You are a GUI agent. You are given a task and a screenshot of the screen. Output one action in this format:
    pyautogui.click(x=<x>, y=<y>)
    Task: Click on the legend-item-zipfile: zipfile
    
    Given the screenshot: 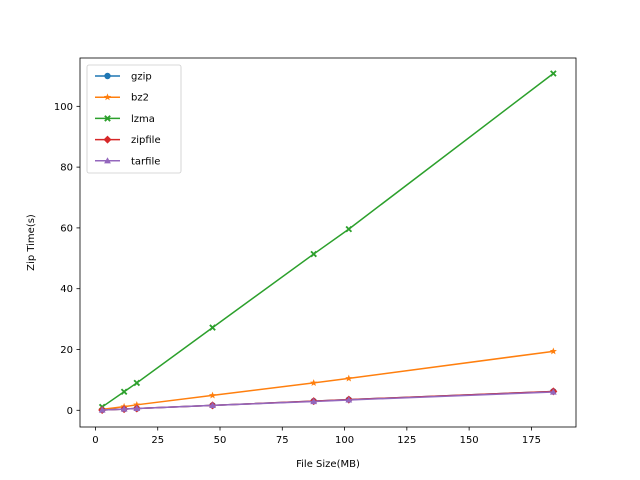 What is the action you would take?
    pyautogui.click(x=128, y=140)
    